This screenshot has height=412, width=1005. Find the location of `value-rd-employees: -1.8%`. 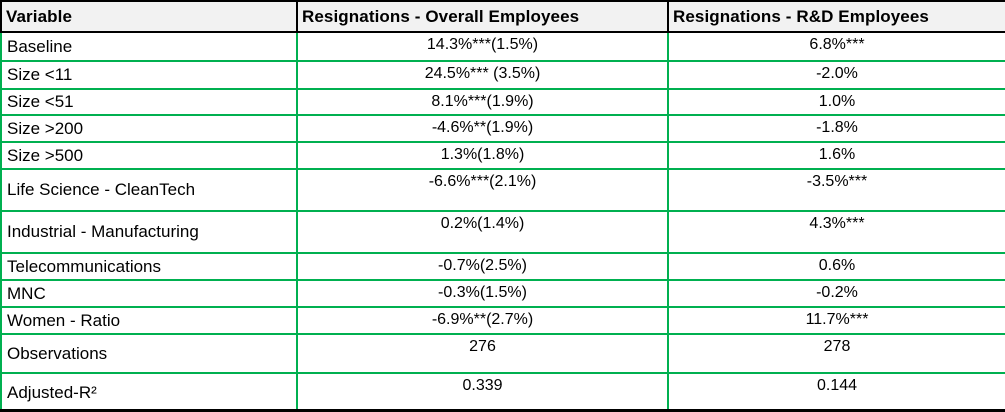

value-rd-employees: -1.8% is located at coordinates (836, 128).